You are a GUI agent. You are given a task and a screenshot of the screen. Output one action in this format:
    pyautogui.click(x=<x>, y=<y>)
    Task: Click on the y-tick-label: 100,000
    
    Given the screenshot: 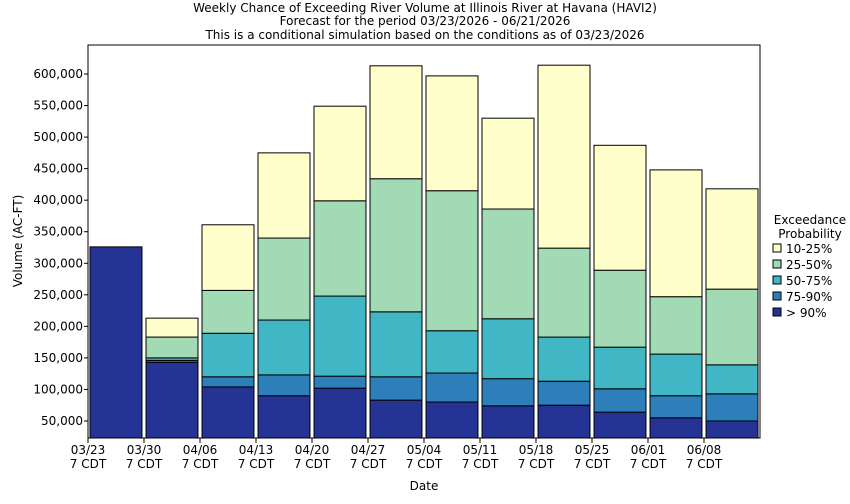 What is the action you would take?
    pyautogui.click(x=58, y=389)
    